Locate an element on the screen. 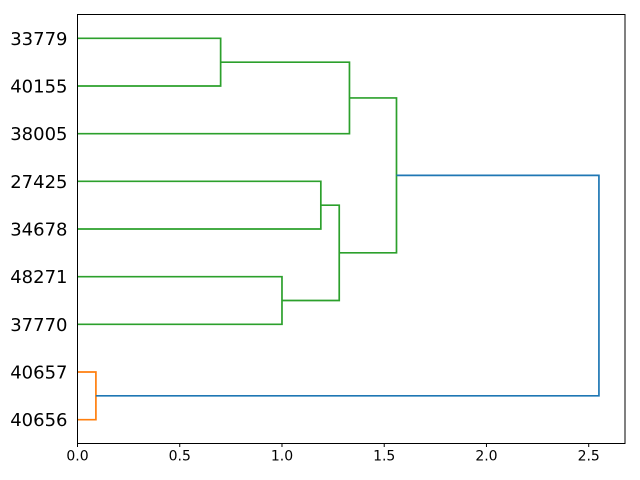 The width and height of the screenshot is (640, 480). dendrogram-link-D is located at coordinates (180, 300).